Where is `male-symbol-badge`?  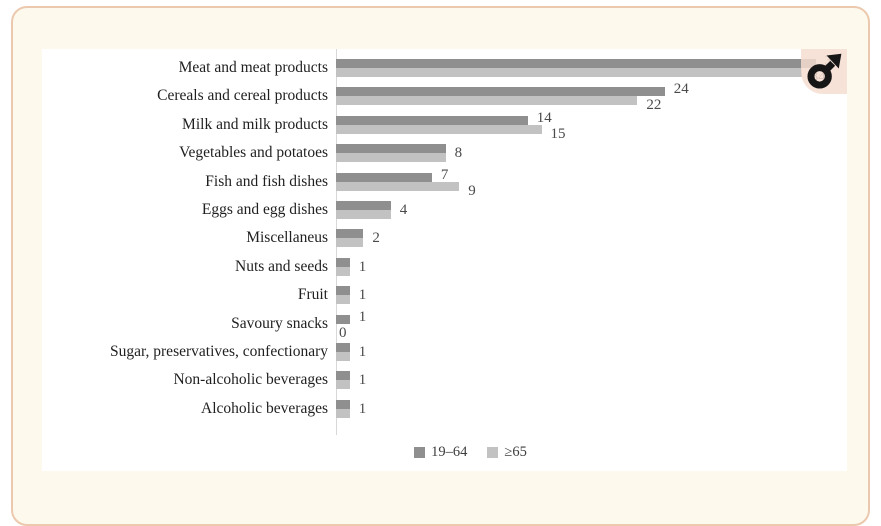
male-symbol-badge is located at coordinates (824, 71).